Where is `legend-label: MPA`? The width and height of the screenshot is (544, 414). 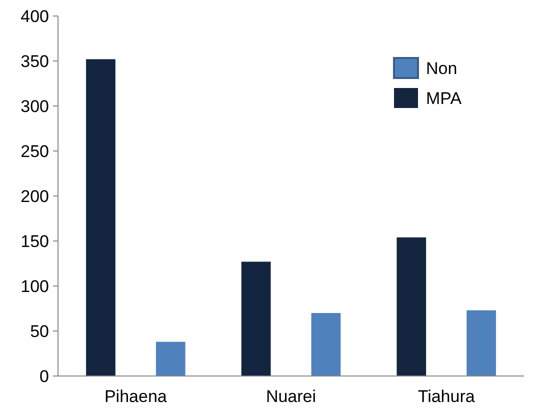 legend-label: MPA is located at coordinates (444, 98).